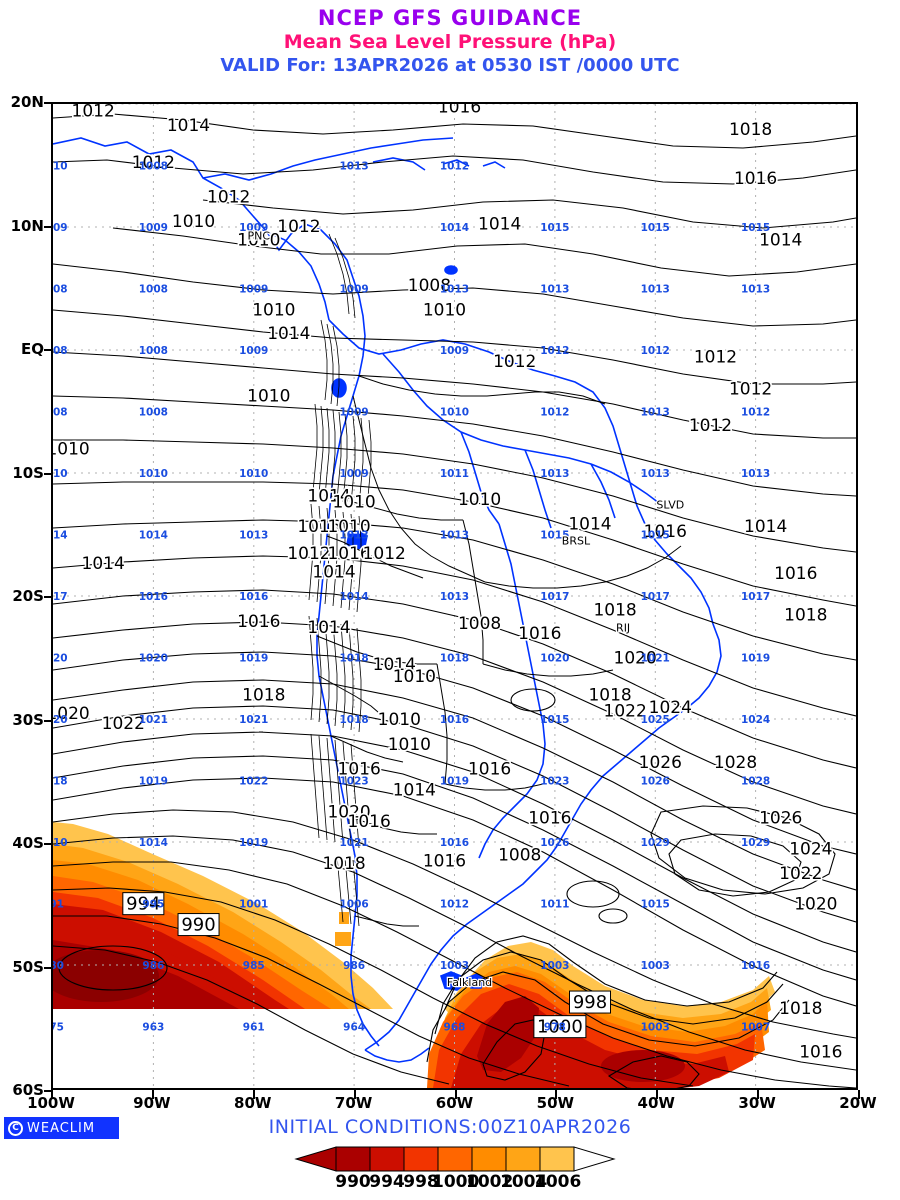 This screenshot has height=1200, width=900. Describe the element at coordinates (32, 349) in the screenshot. I see `latitude-tick-label: EQ` at that location.